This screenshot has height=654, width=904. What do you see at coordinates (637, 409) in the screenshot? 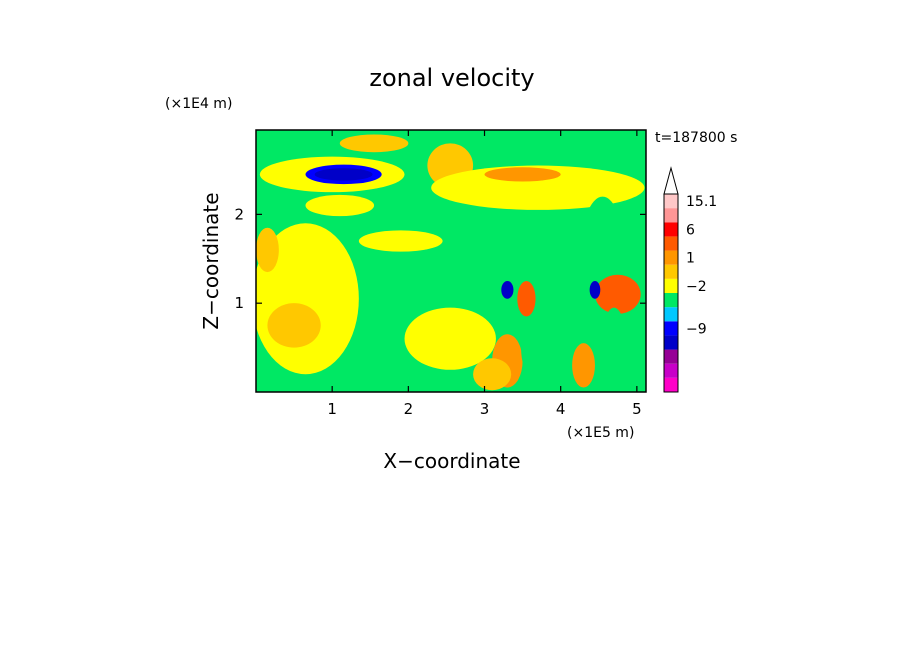
I see `x-tick-label: 5` at bounding box center [637, 409].